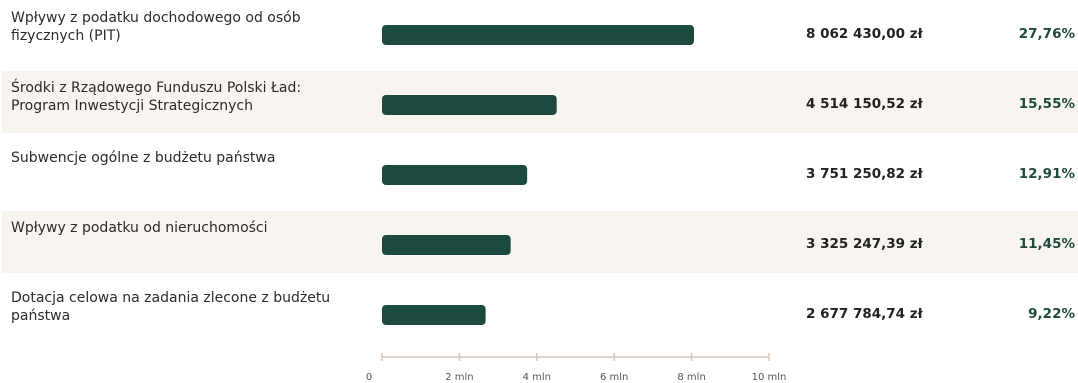 The height and width of the screenshot is (383, 1078). I want to click on percent-label: 15,55%, so click(1046, 104).